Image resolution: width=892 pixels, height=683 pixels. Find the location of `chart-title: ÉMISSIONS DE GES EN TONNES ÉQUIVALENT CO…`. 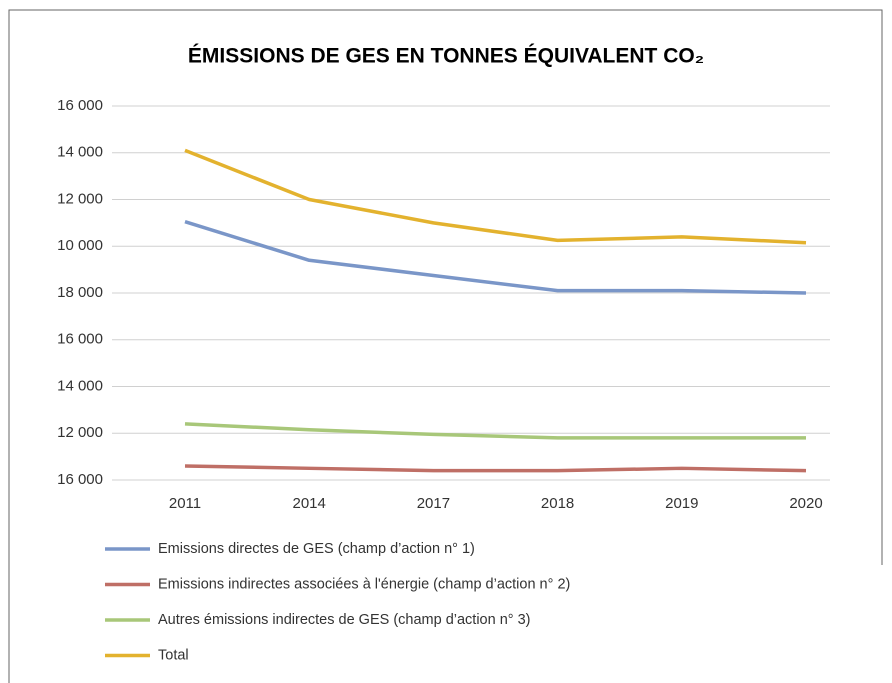

chart-title: ÉMISSIONS DE GES EN TONNES ÉQUIVALENT CO… is located at coordinates (446, 56).